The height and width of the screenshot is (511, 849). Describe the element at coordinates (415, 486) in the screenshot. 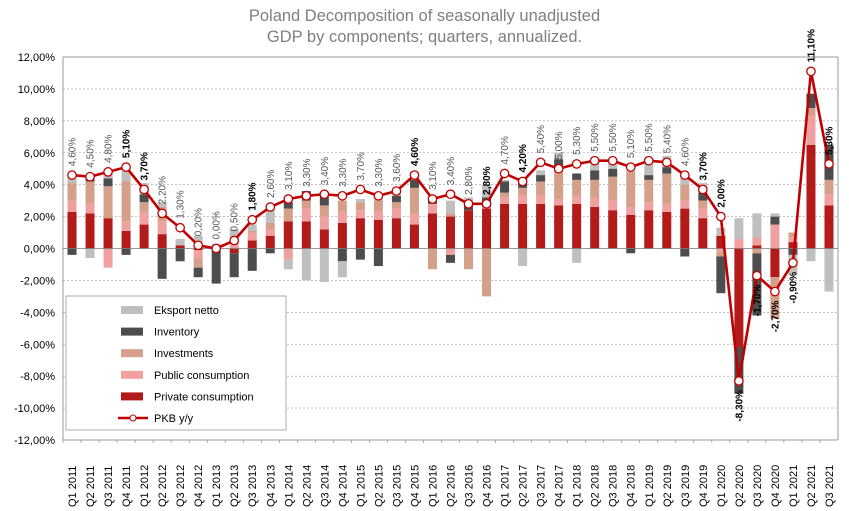

I see `x-tick-label: Q4 2015` at that location.